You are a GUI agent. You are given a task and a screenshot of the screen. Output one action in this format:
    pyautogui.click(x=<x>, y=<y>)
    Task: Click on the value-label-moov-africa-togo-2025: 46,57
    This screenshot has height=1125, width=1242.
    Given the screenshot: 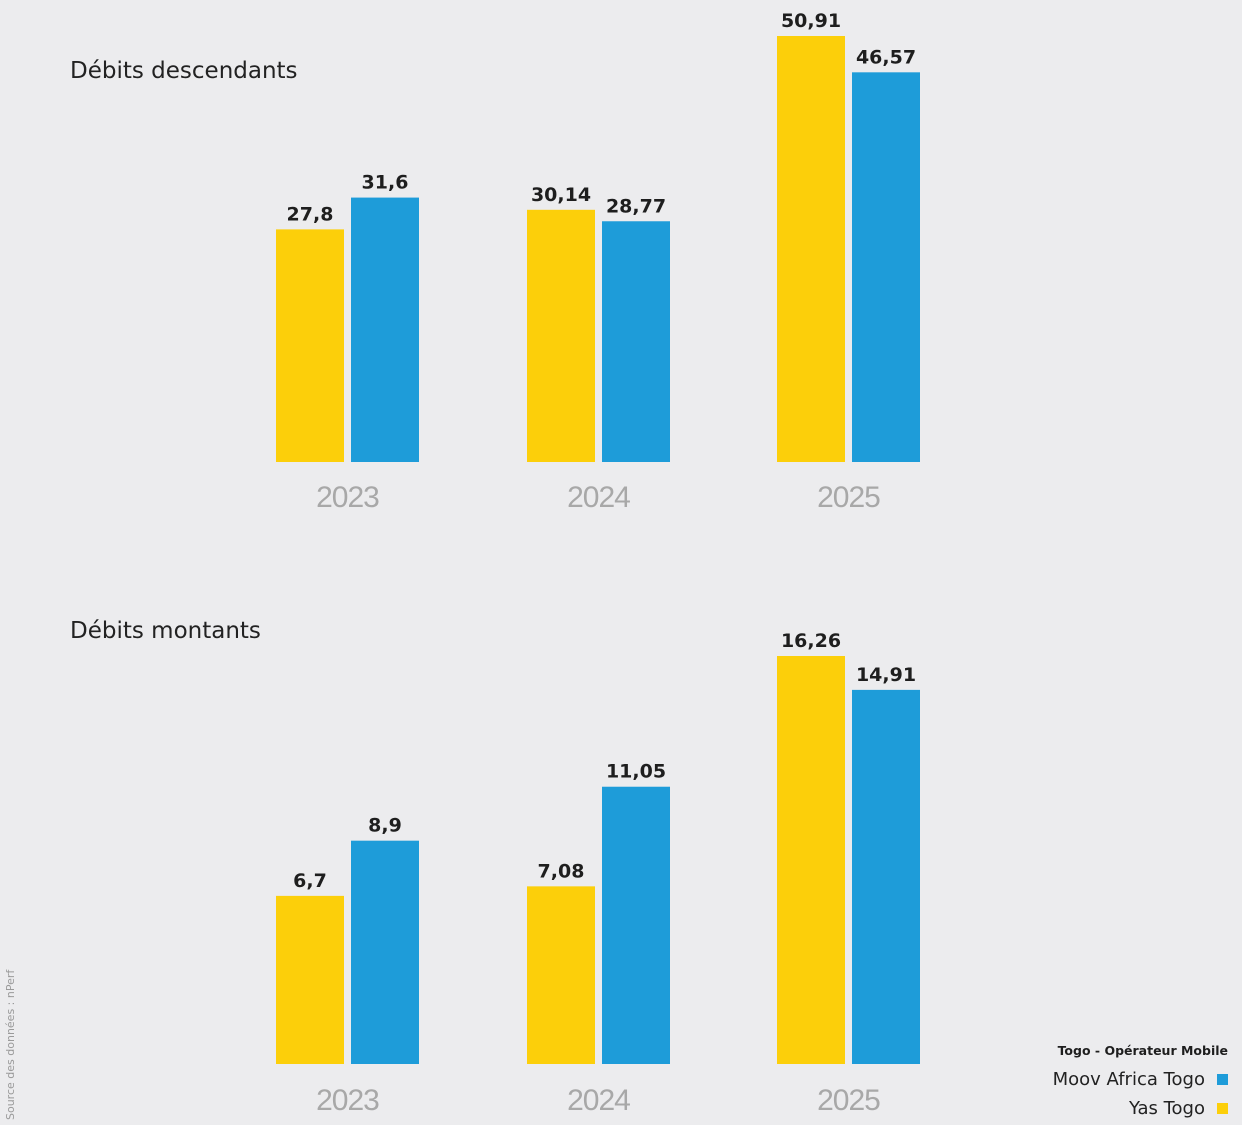 What is the action you would take?
    pyautogui.click(x=886, y=57)
    